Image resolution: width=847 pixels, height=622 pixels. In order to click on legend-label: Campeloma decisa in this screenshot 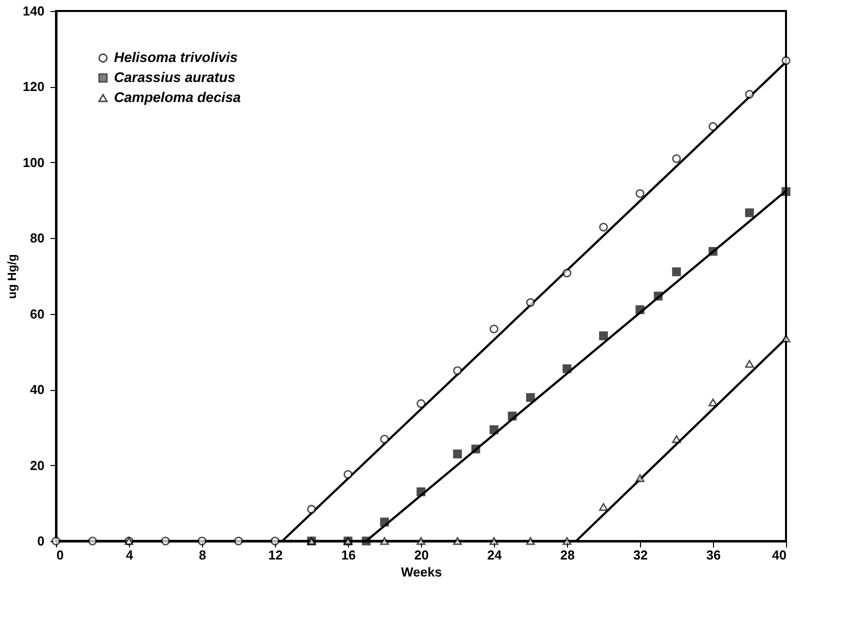, I will do `click(178, 97)`.